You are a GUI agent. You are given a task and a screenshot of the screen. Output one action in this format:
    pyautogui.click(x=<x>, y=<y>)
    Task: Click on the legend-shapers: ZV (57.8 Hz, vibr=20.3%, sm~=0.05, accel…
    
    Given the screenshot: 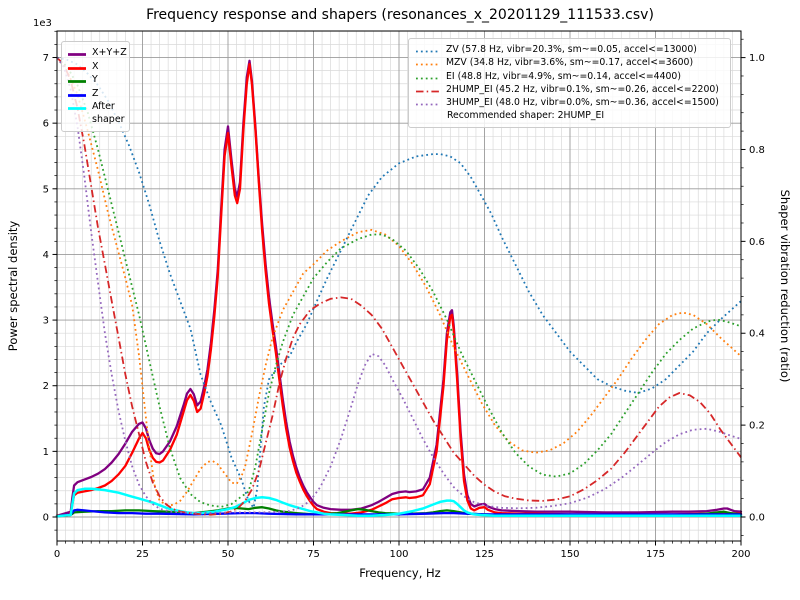 What is the action you would take?
    pyautogui.click(x=569, y=83)
    